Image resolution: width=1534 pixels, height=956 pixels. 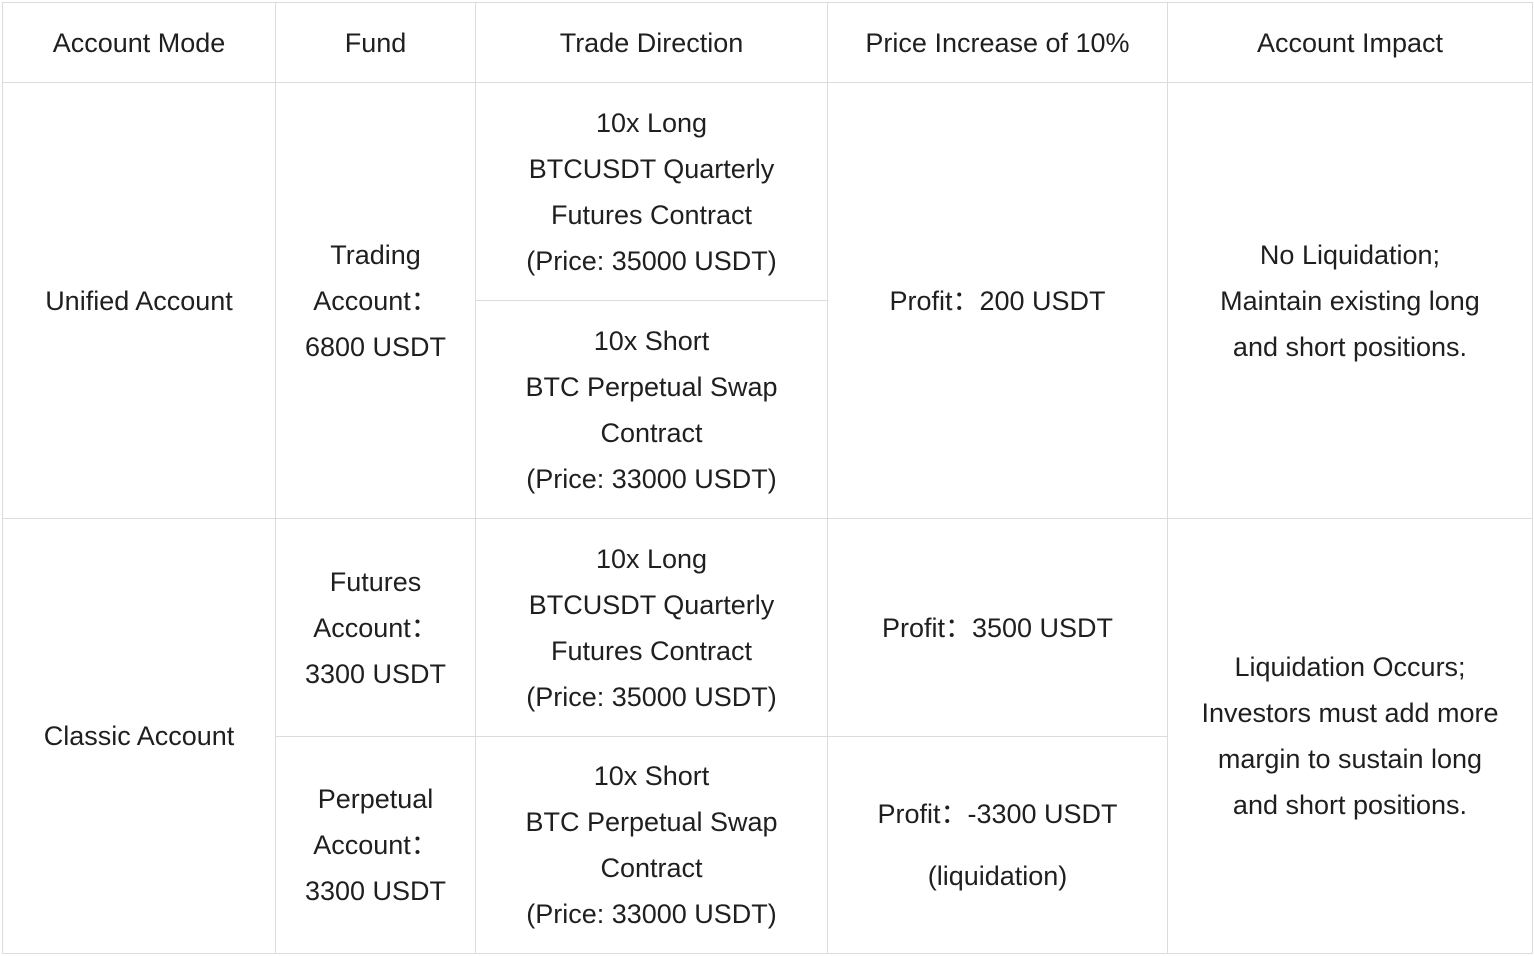 I want to click on classic-futures-fund-cell: Futures Account： 3300 USDT, so click(x=375, y=627).